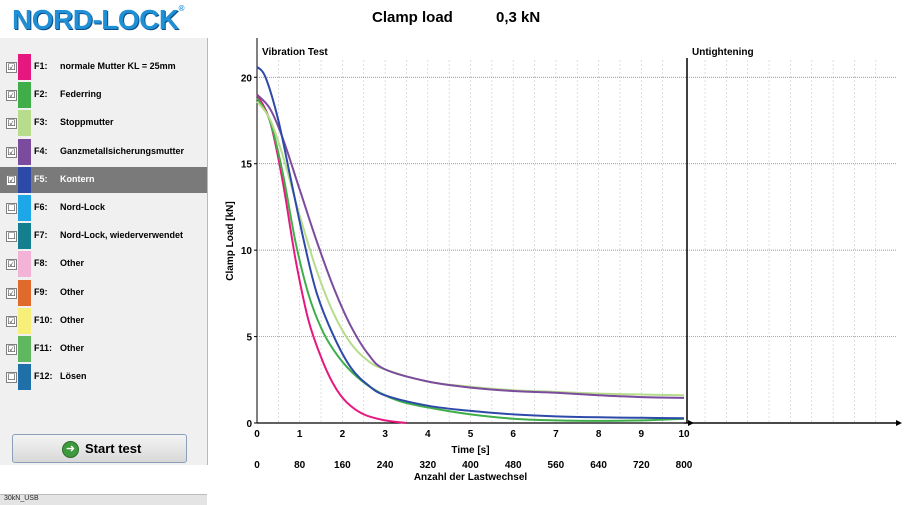  I want to click on start-test-label: Start test, so click(113, 448).